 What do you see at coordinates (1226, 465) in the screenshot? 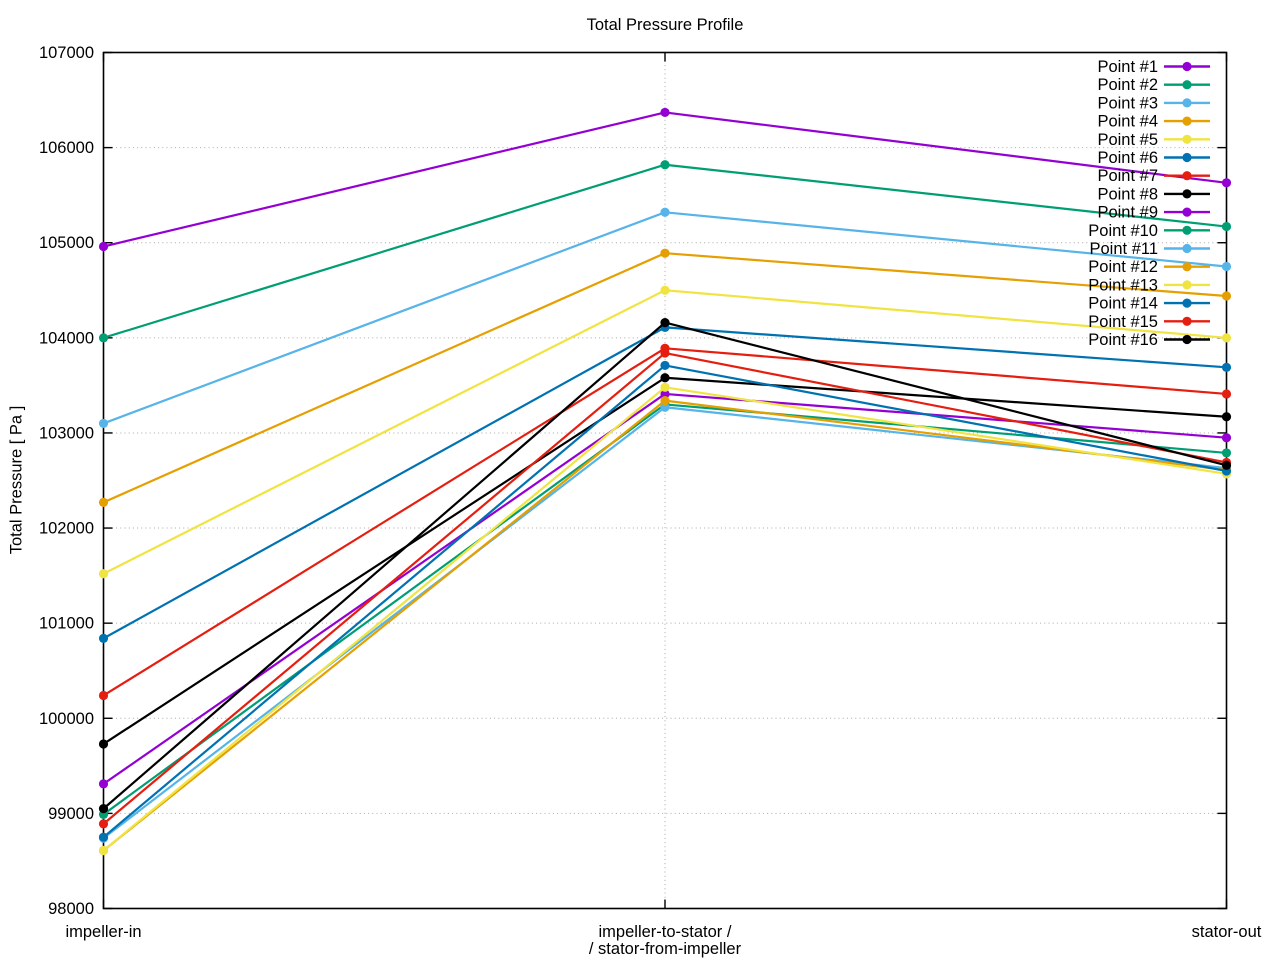
I see `data-point-series16-x2` at bounding box center [1226, 465].